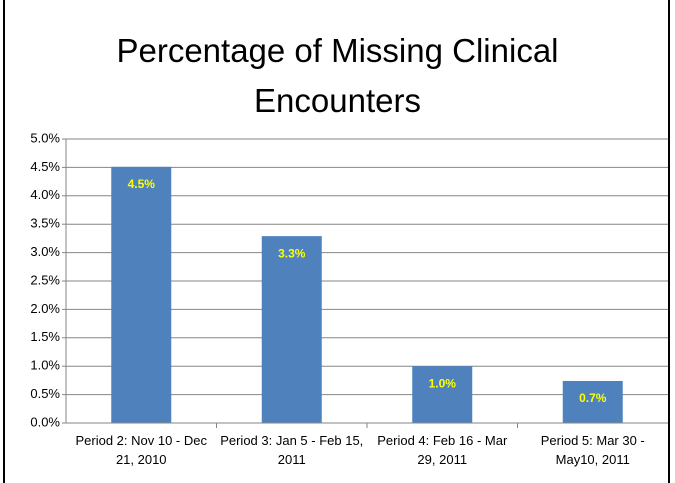  Describe the element at coordinates (45, 336) in the screenshot. I see `y-tick-label: 1.5%` at that location.